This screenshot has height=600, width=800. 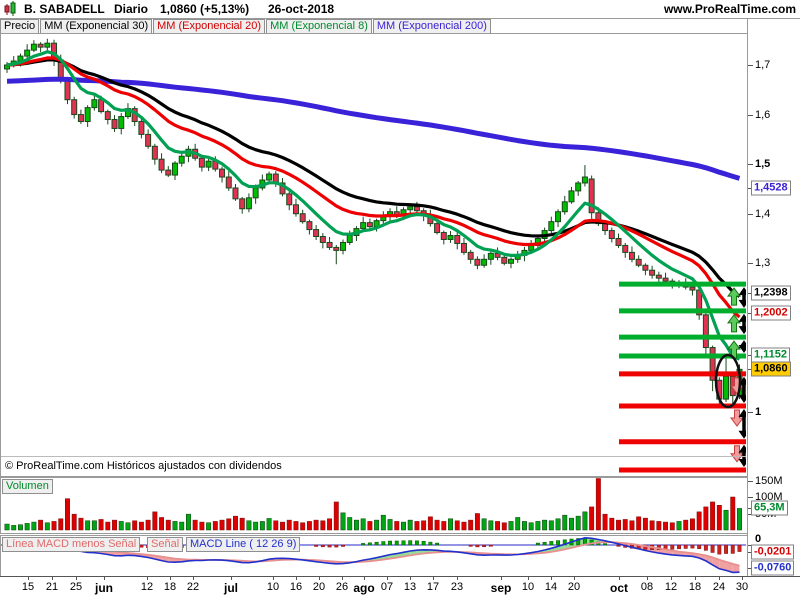 I want to click on site-link: www.ProRealTime.com, so click(x=729, y=9).